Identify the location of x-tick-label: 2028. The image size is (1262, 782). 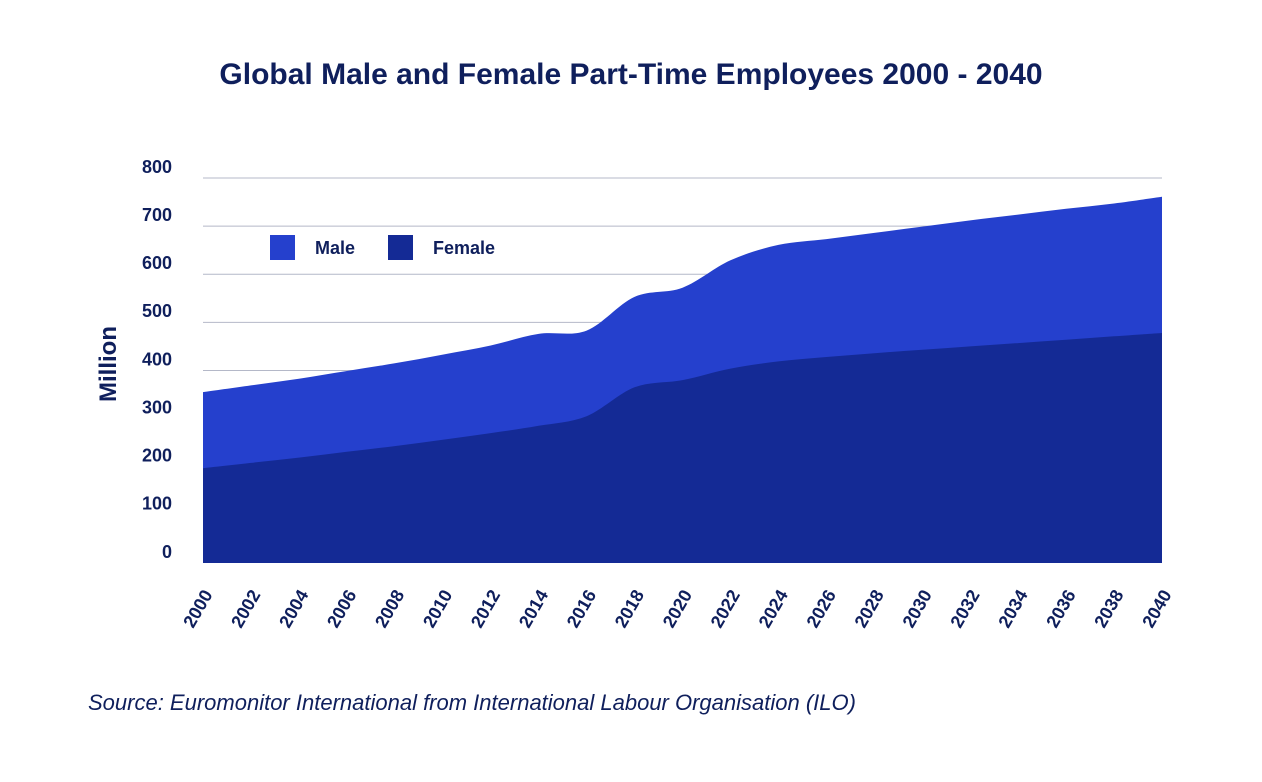
(869, 608).